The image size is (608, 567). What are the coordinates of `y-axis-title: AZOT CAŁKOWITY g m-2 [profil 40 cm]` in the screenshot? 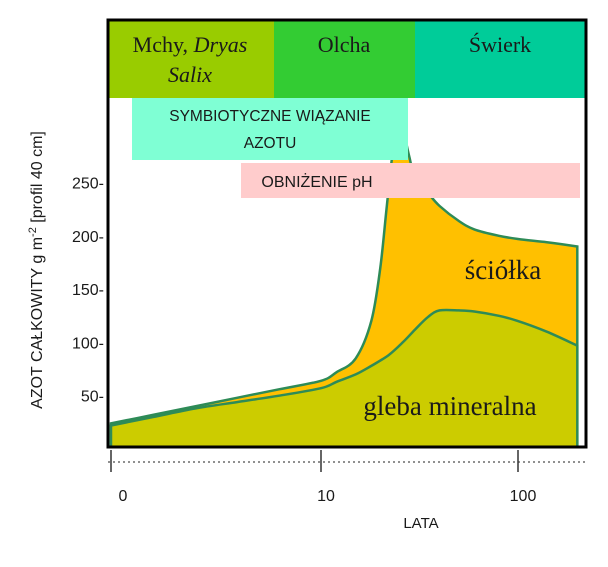 It's located at (36, 270).